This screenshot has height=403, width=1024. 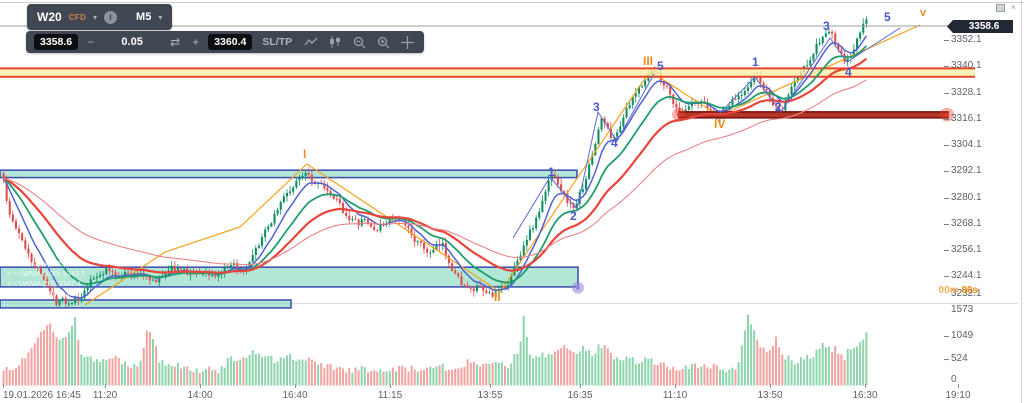 What do you see at coordinates (966, 249) in the screenshot?
I see `price-axis-label: 3256.1` at bounding box center [966, 249].